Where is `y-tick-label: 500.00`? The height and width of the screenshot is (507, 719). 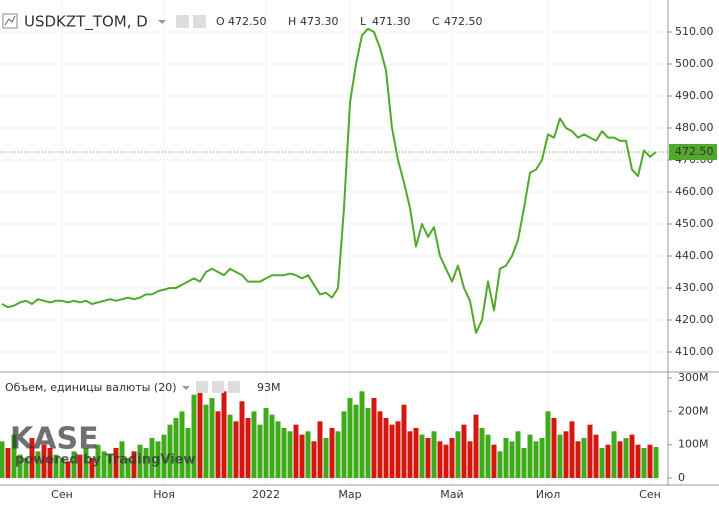 y-tick-label: 500.00 is located at coordinates (694, 63).